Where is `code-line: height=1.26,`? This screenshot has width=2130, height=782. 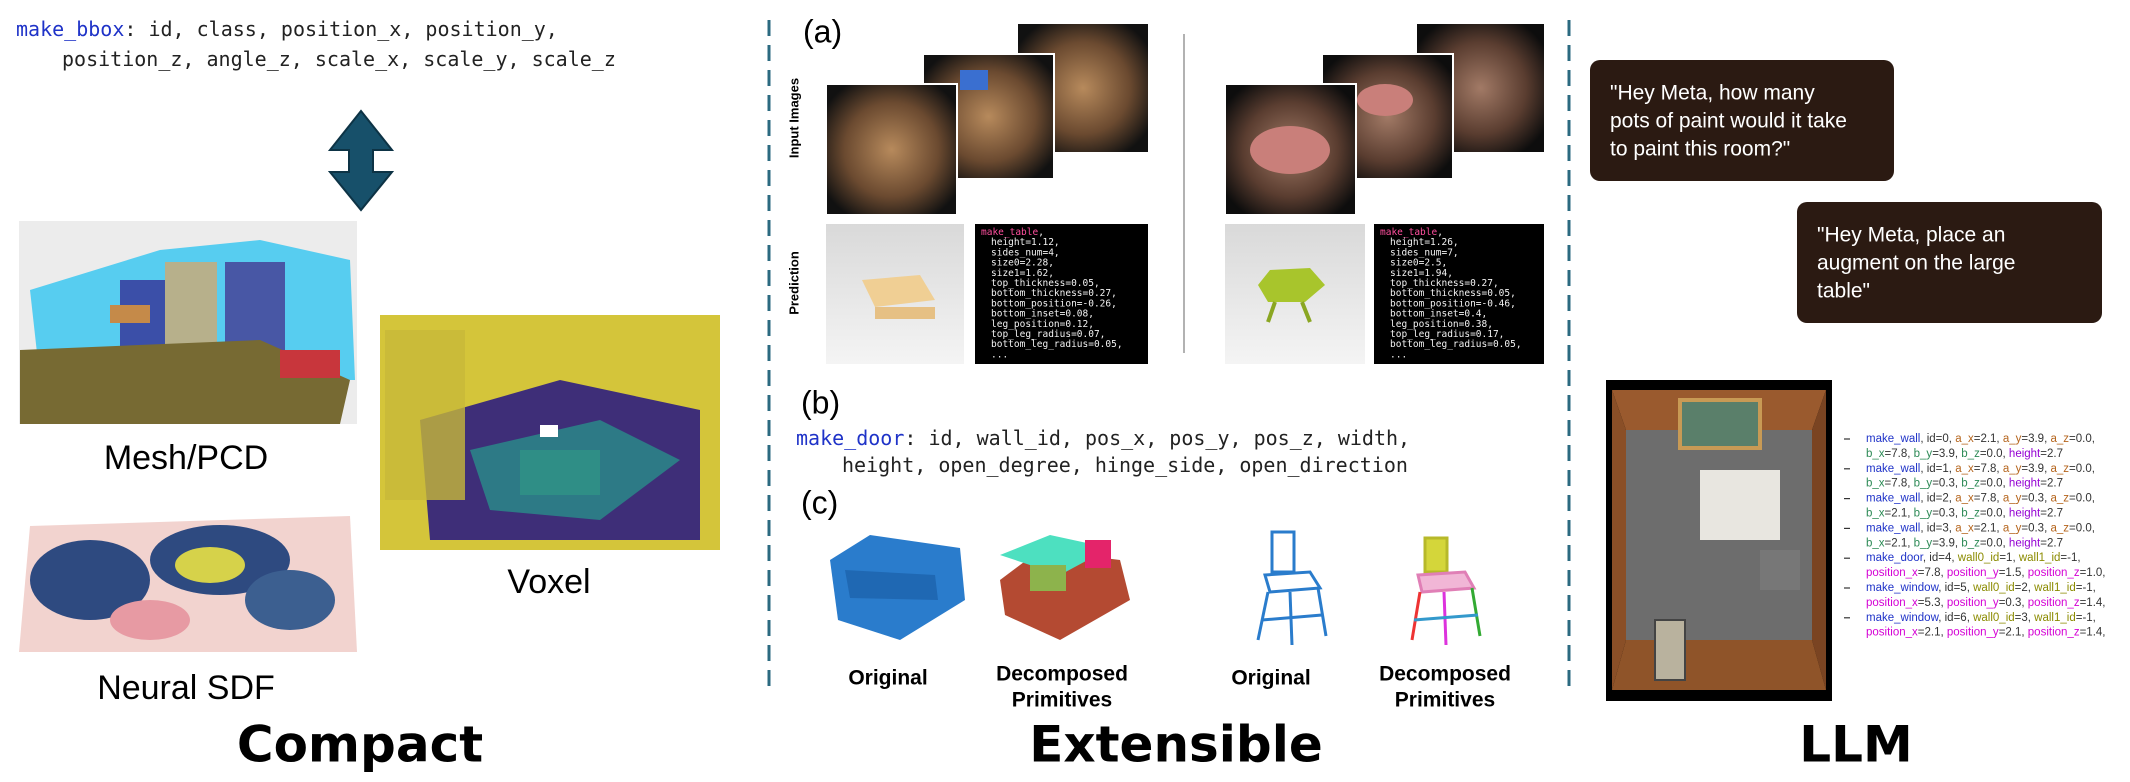 code-line: height=1.26, is located at coordinates (1424, 242).